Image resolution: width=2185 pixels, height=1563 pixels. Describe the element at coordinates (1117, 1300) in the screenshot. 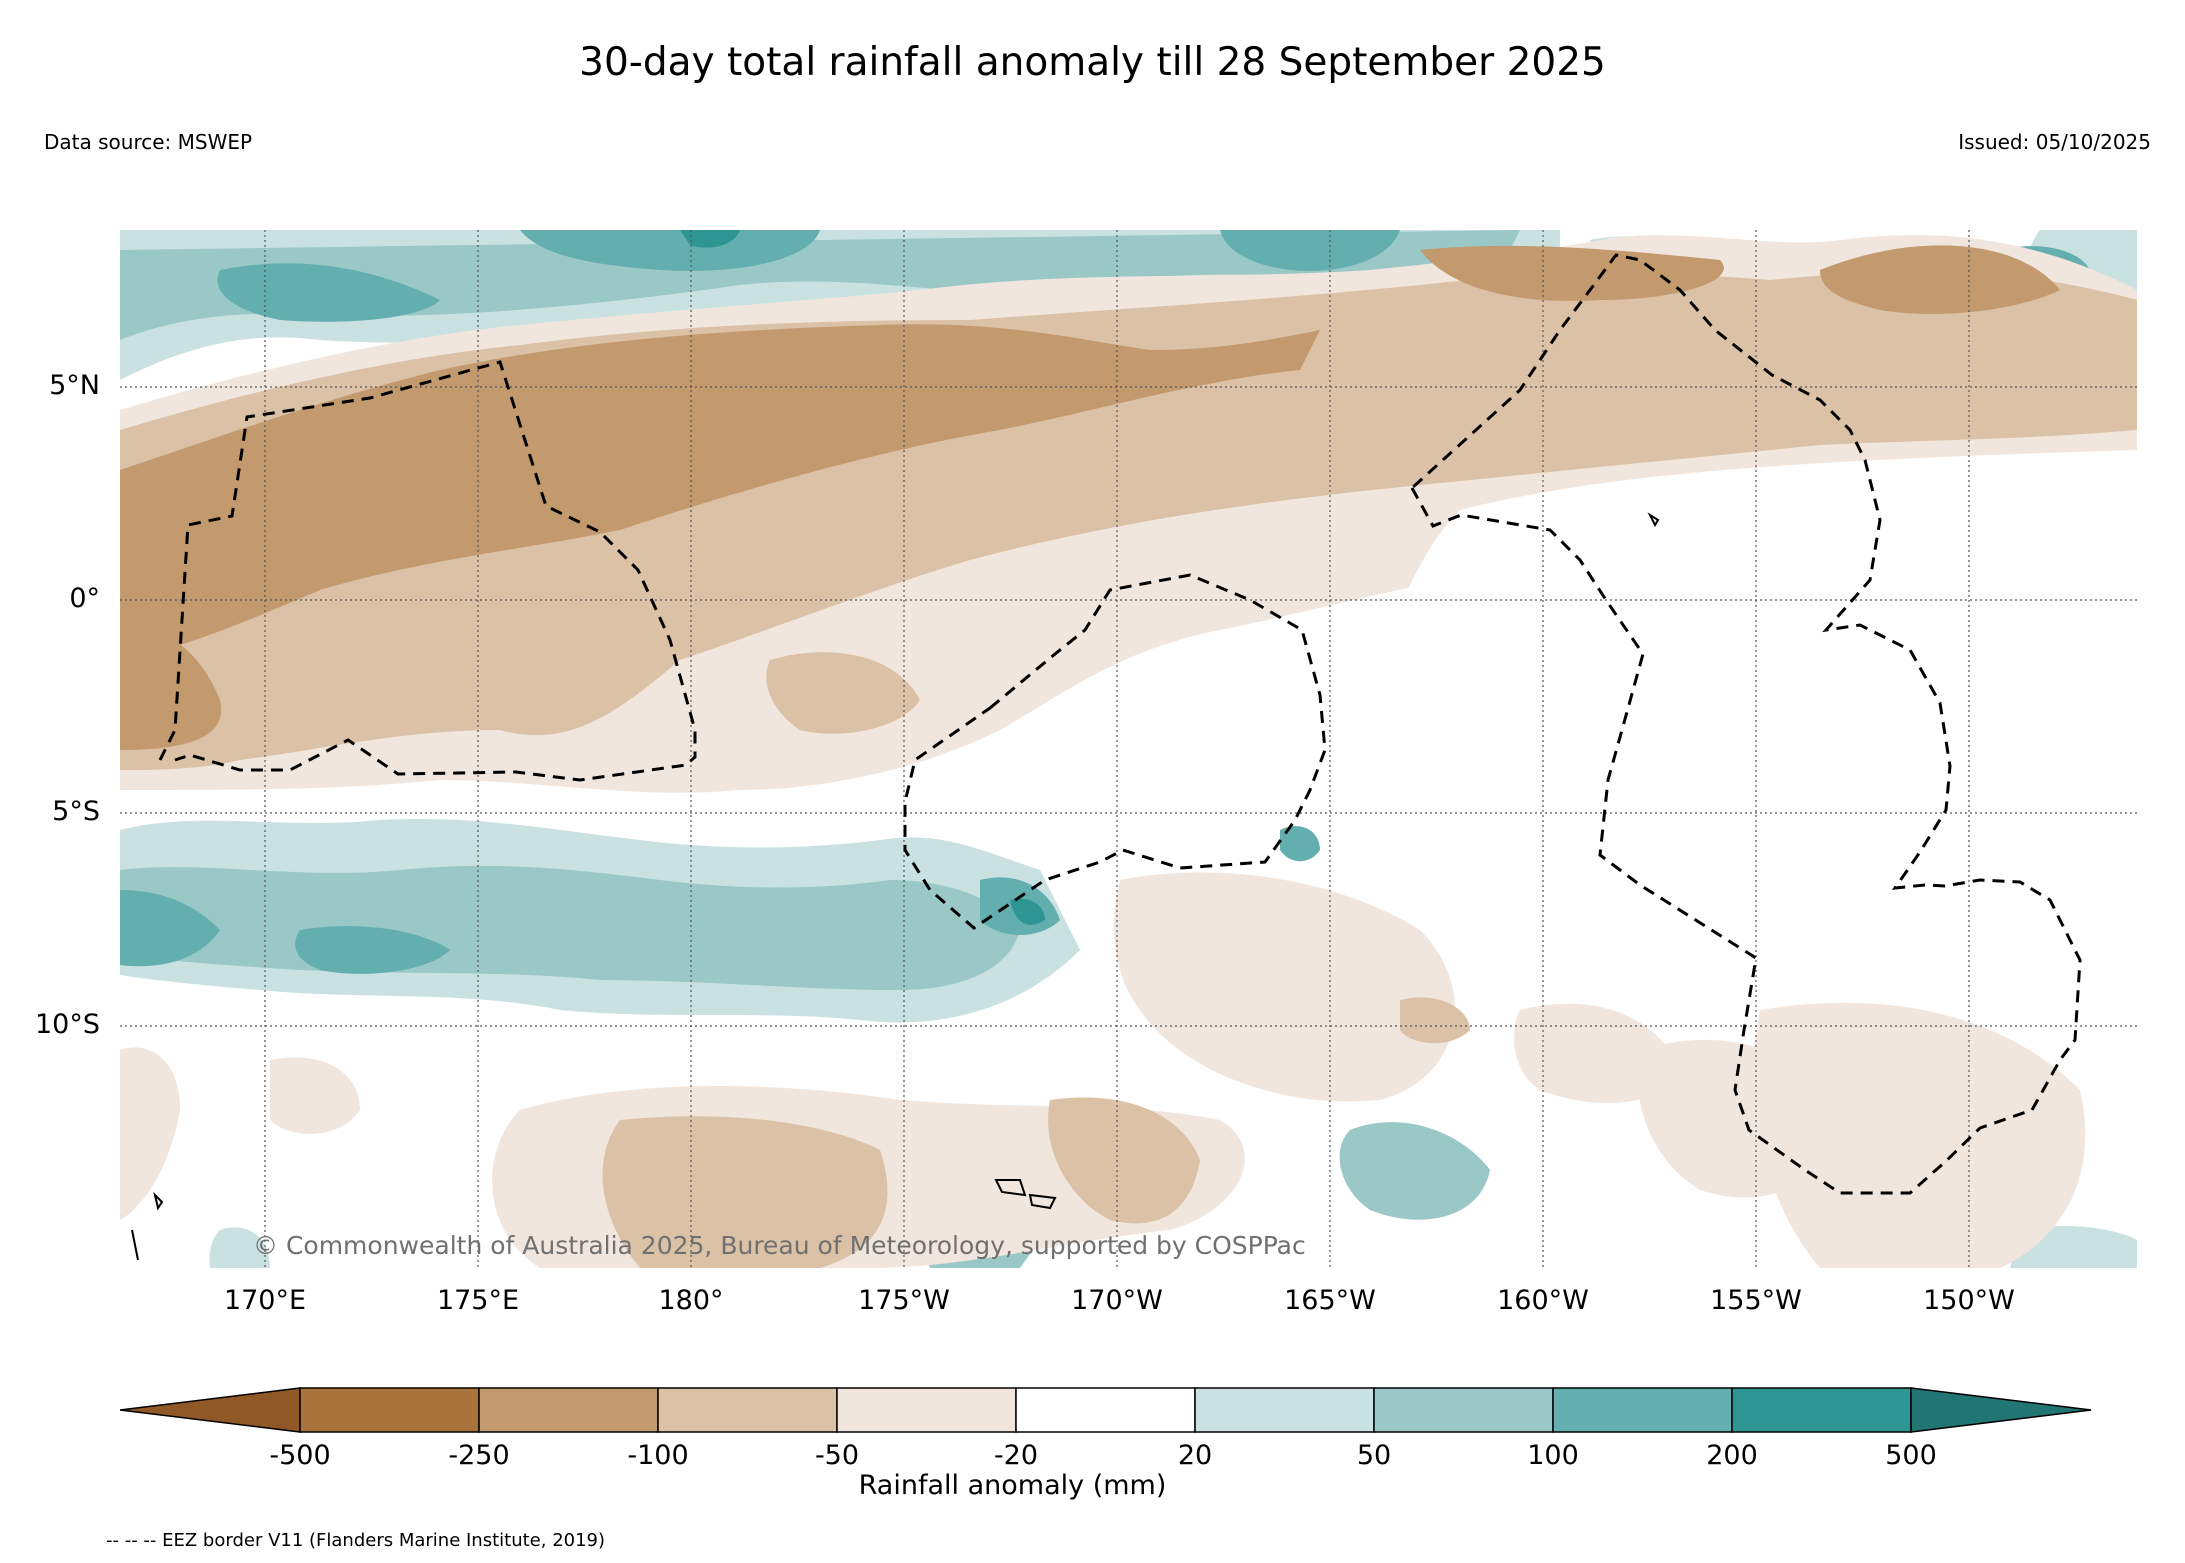

I see `lon-label-170w: 170°W` at that location.